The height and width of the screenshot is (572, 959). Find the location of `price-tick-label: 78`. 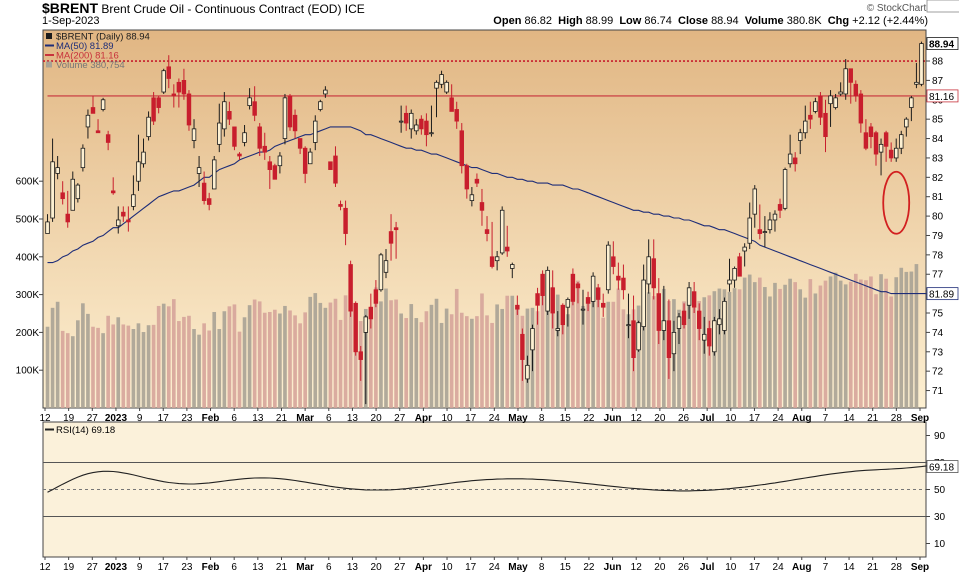

price-tick-label: 78 is located at coordinates (938, 255).